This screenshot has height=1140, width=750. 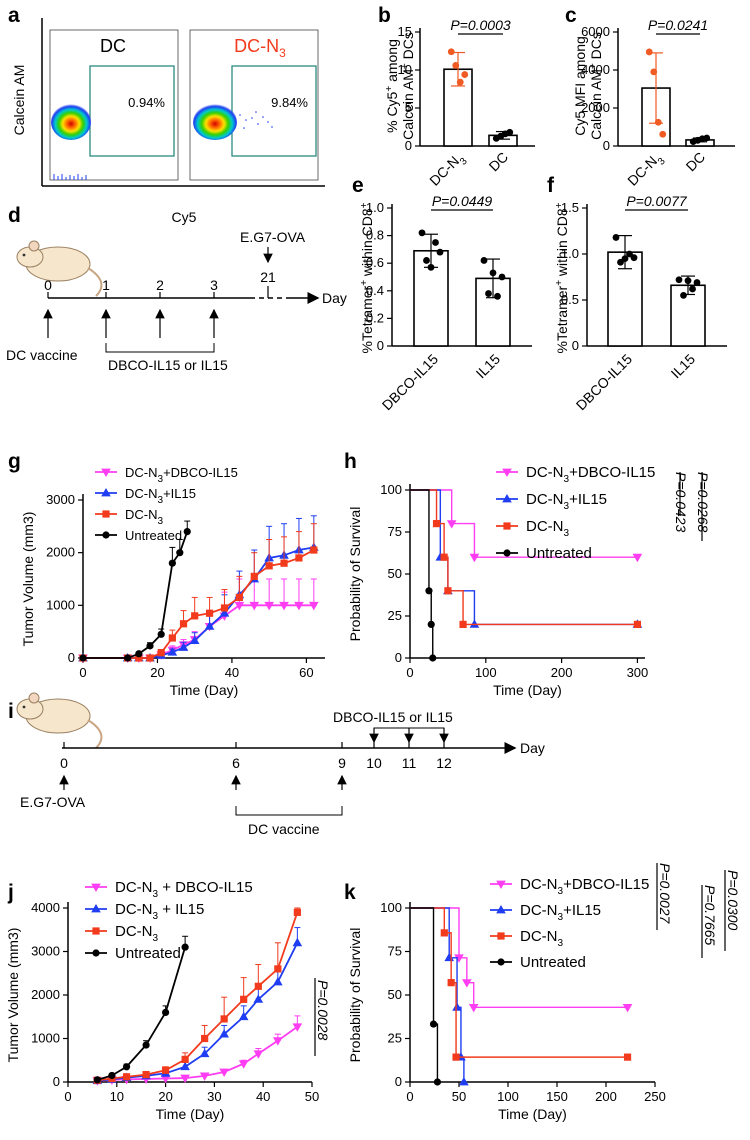 What do you see at coordinates (82, 672) in the screenshot?
I see `plot-g-xtick-label: 0` at bounding box center [82, 672].